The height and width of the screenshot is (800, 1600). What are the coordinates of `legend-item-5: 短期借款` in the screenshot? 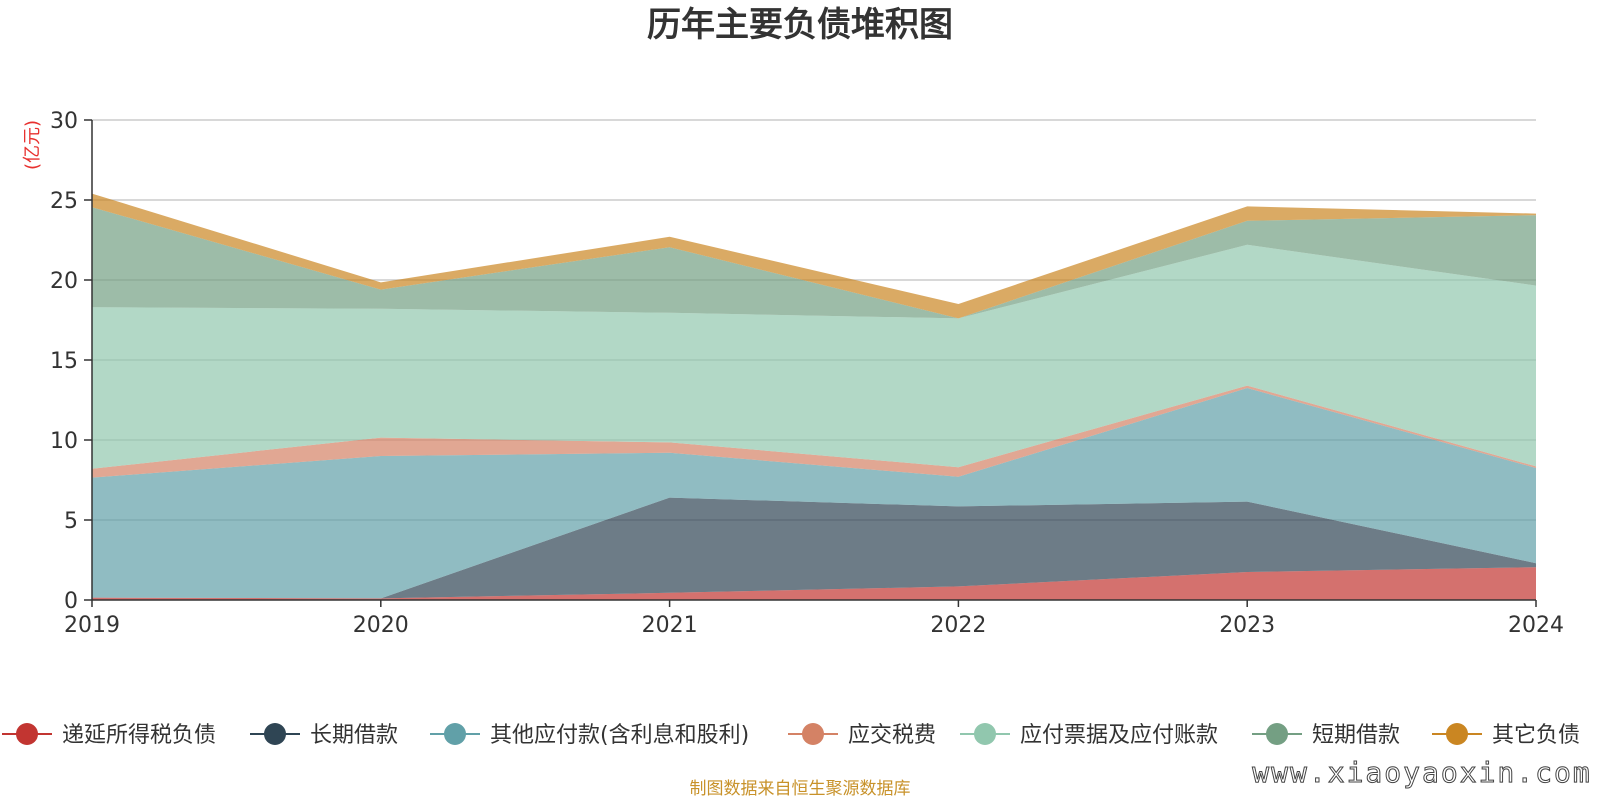 It's located at (1326, 735).